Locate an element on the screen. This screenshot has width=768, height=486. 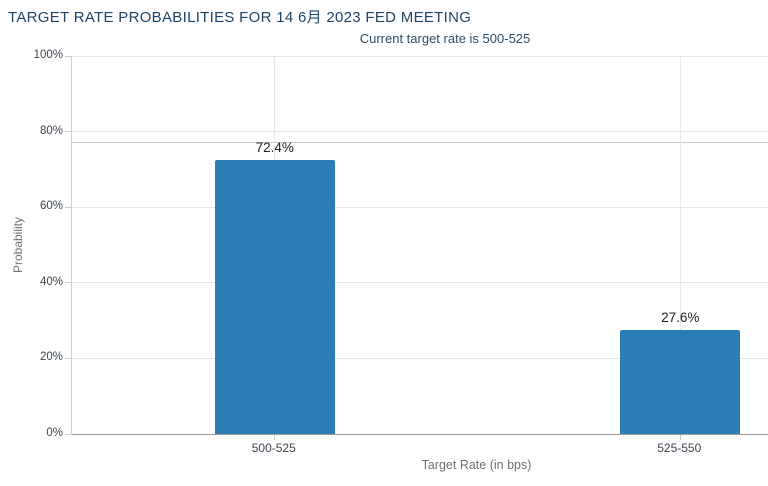
x-axis-title: Target Rate (in bps) is located at coordinates (476, 465).